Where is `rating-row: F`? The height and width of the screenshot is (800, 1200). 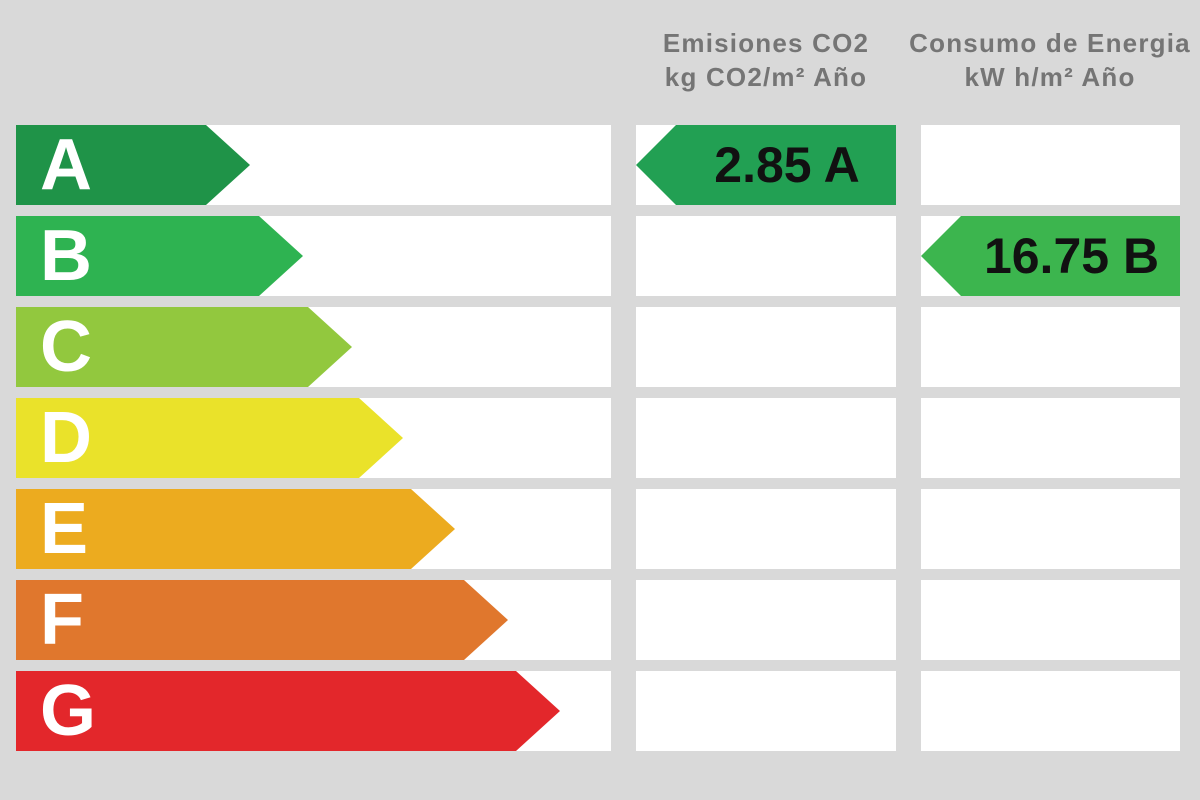 rating-row: F is located at coordinates (600, 620).